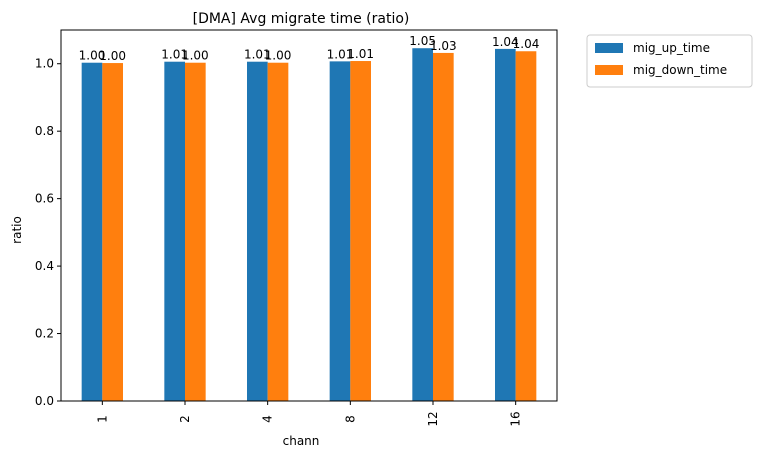 The image size is (758, 458). I want to click on legend-swatch-mig-down-time, so click(609, 70).